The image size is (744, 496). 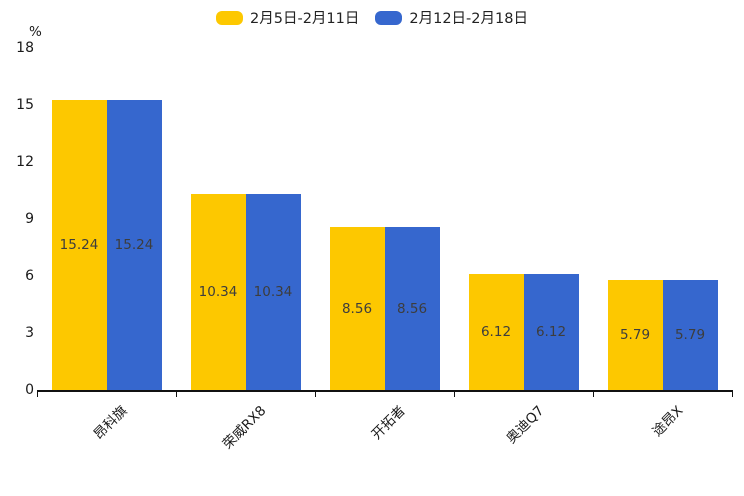 I want to click on legend-label-week2: 2月12日-2月18日, so click(x=468, y=19).